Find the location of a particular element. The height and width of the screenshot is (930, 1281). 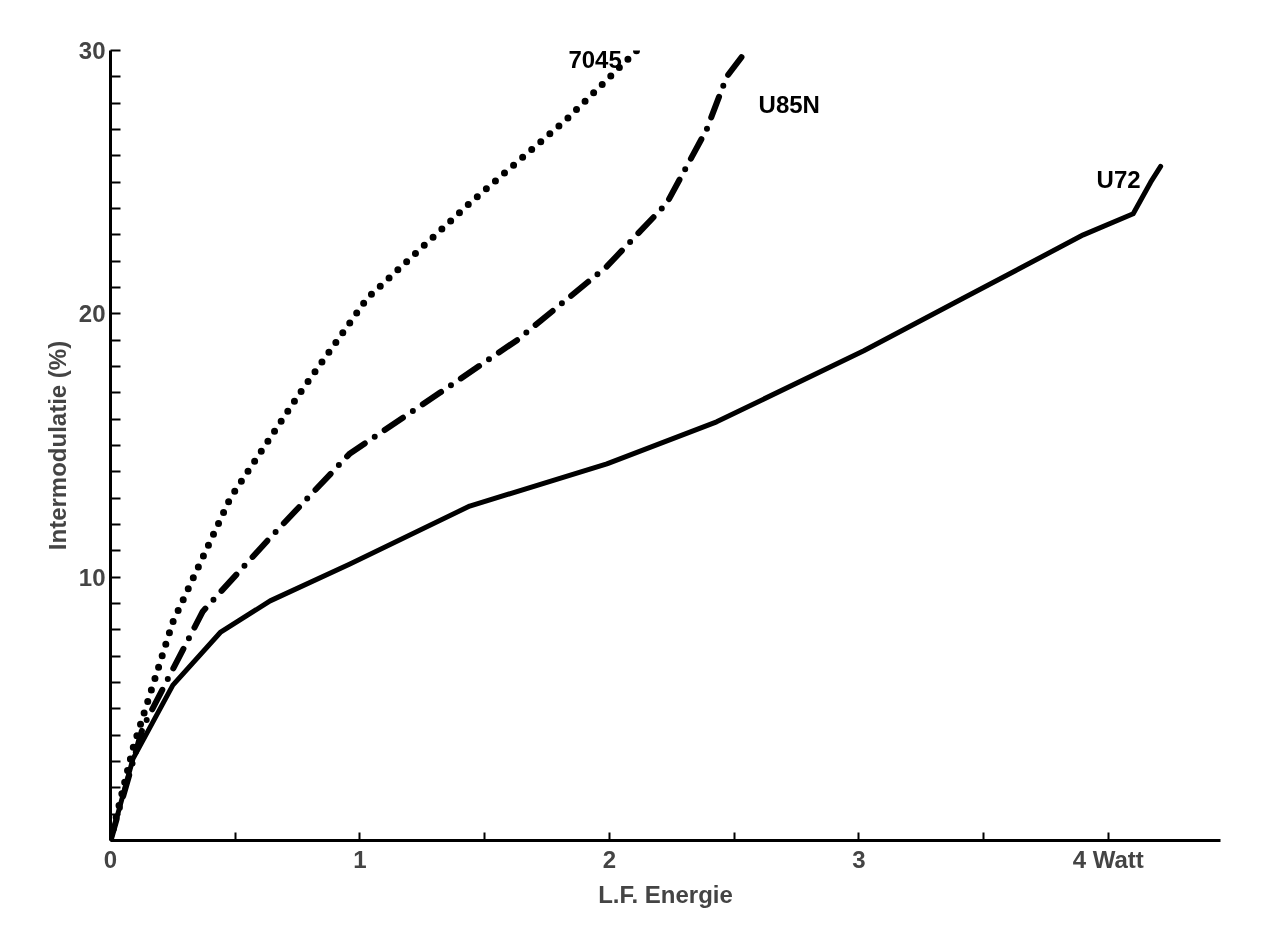

series-label: U72 is located at coordinates (1118, 180).